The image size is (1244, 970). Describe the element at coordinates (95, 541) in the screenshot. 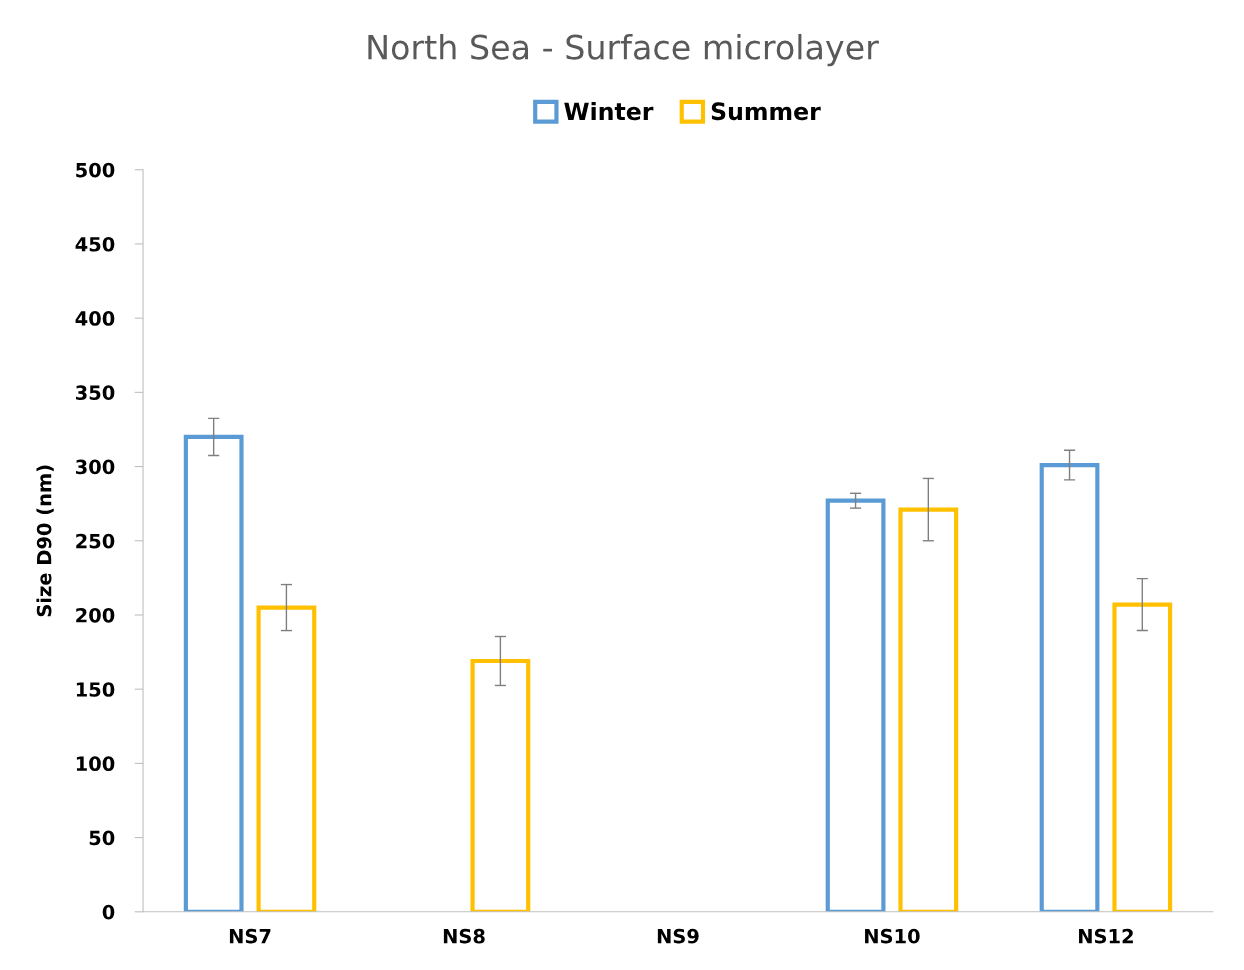

I see `y-tick-label: 250` at that location.